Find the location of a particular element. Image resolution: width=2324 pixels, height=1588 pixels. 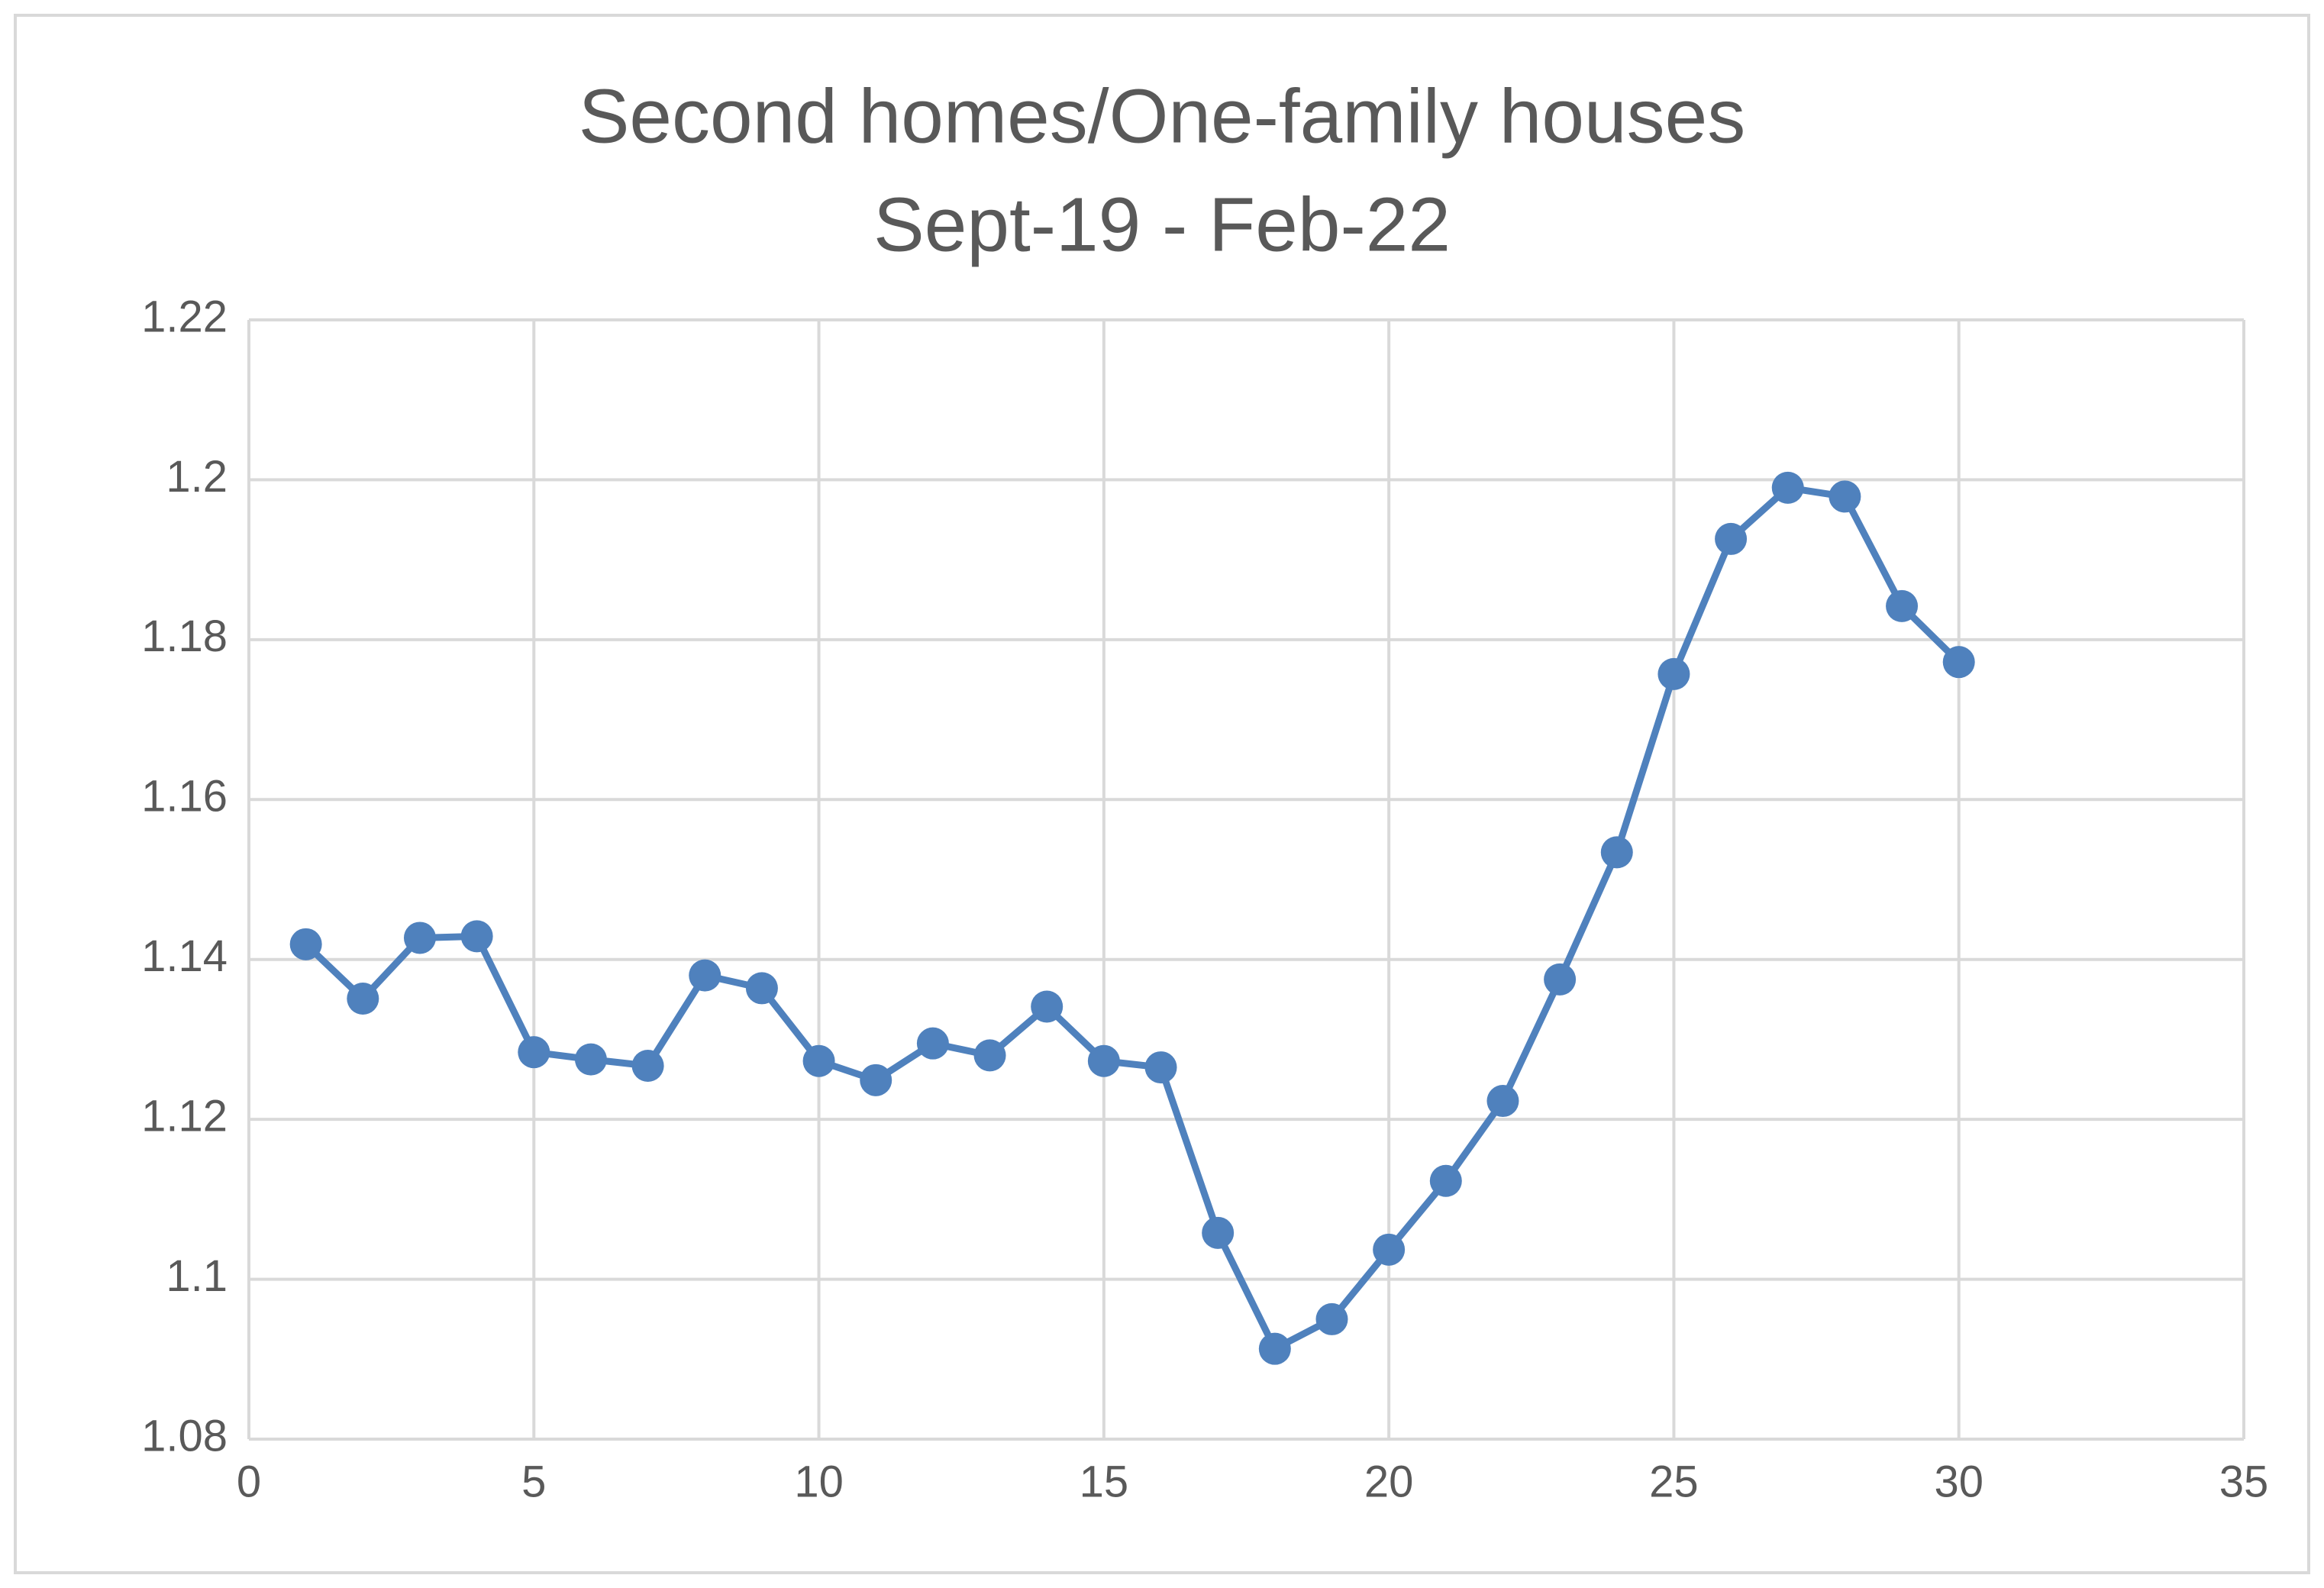

y-tick-label: 1.2 is located at coordinates (197, 477).